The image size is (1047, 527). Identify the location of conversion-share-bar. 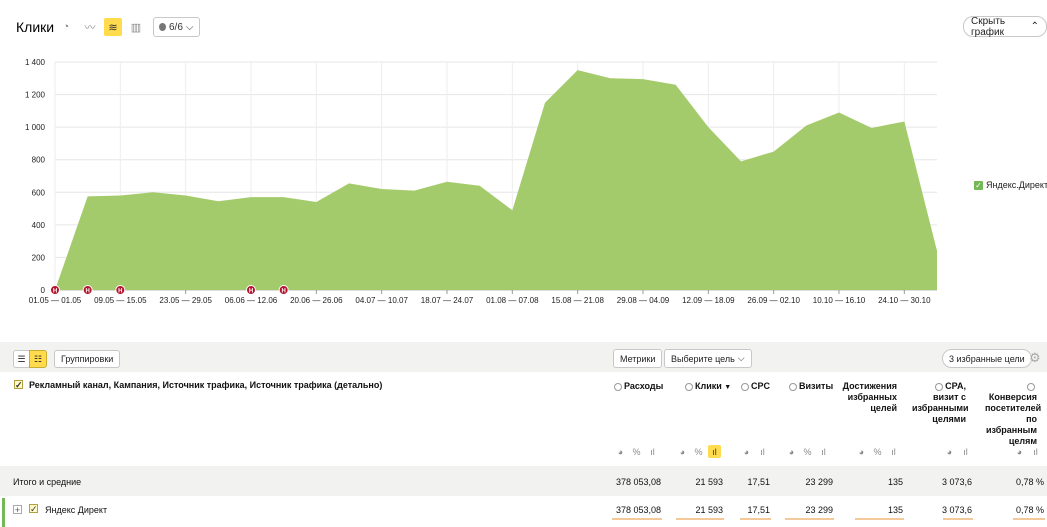
(1029, 519).